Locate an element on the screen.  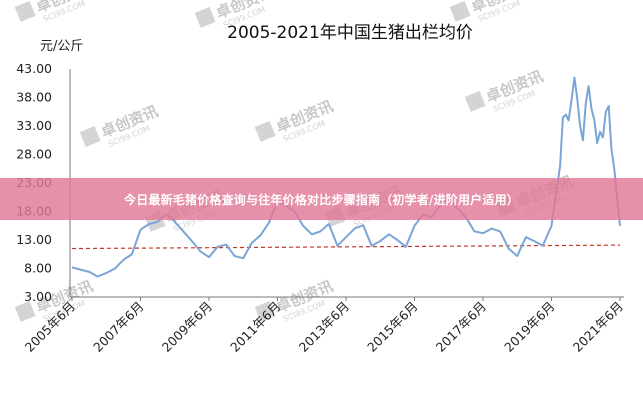
y-tick-label: 33.00 is located at coordinates (34, 125).